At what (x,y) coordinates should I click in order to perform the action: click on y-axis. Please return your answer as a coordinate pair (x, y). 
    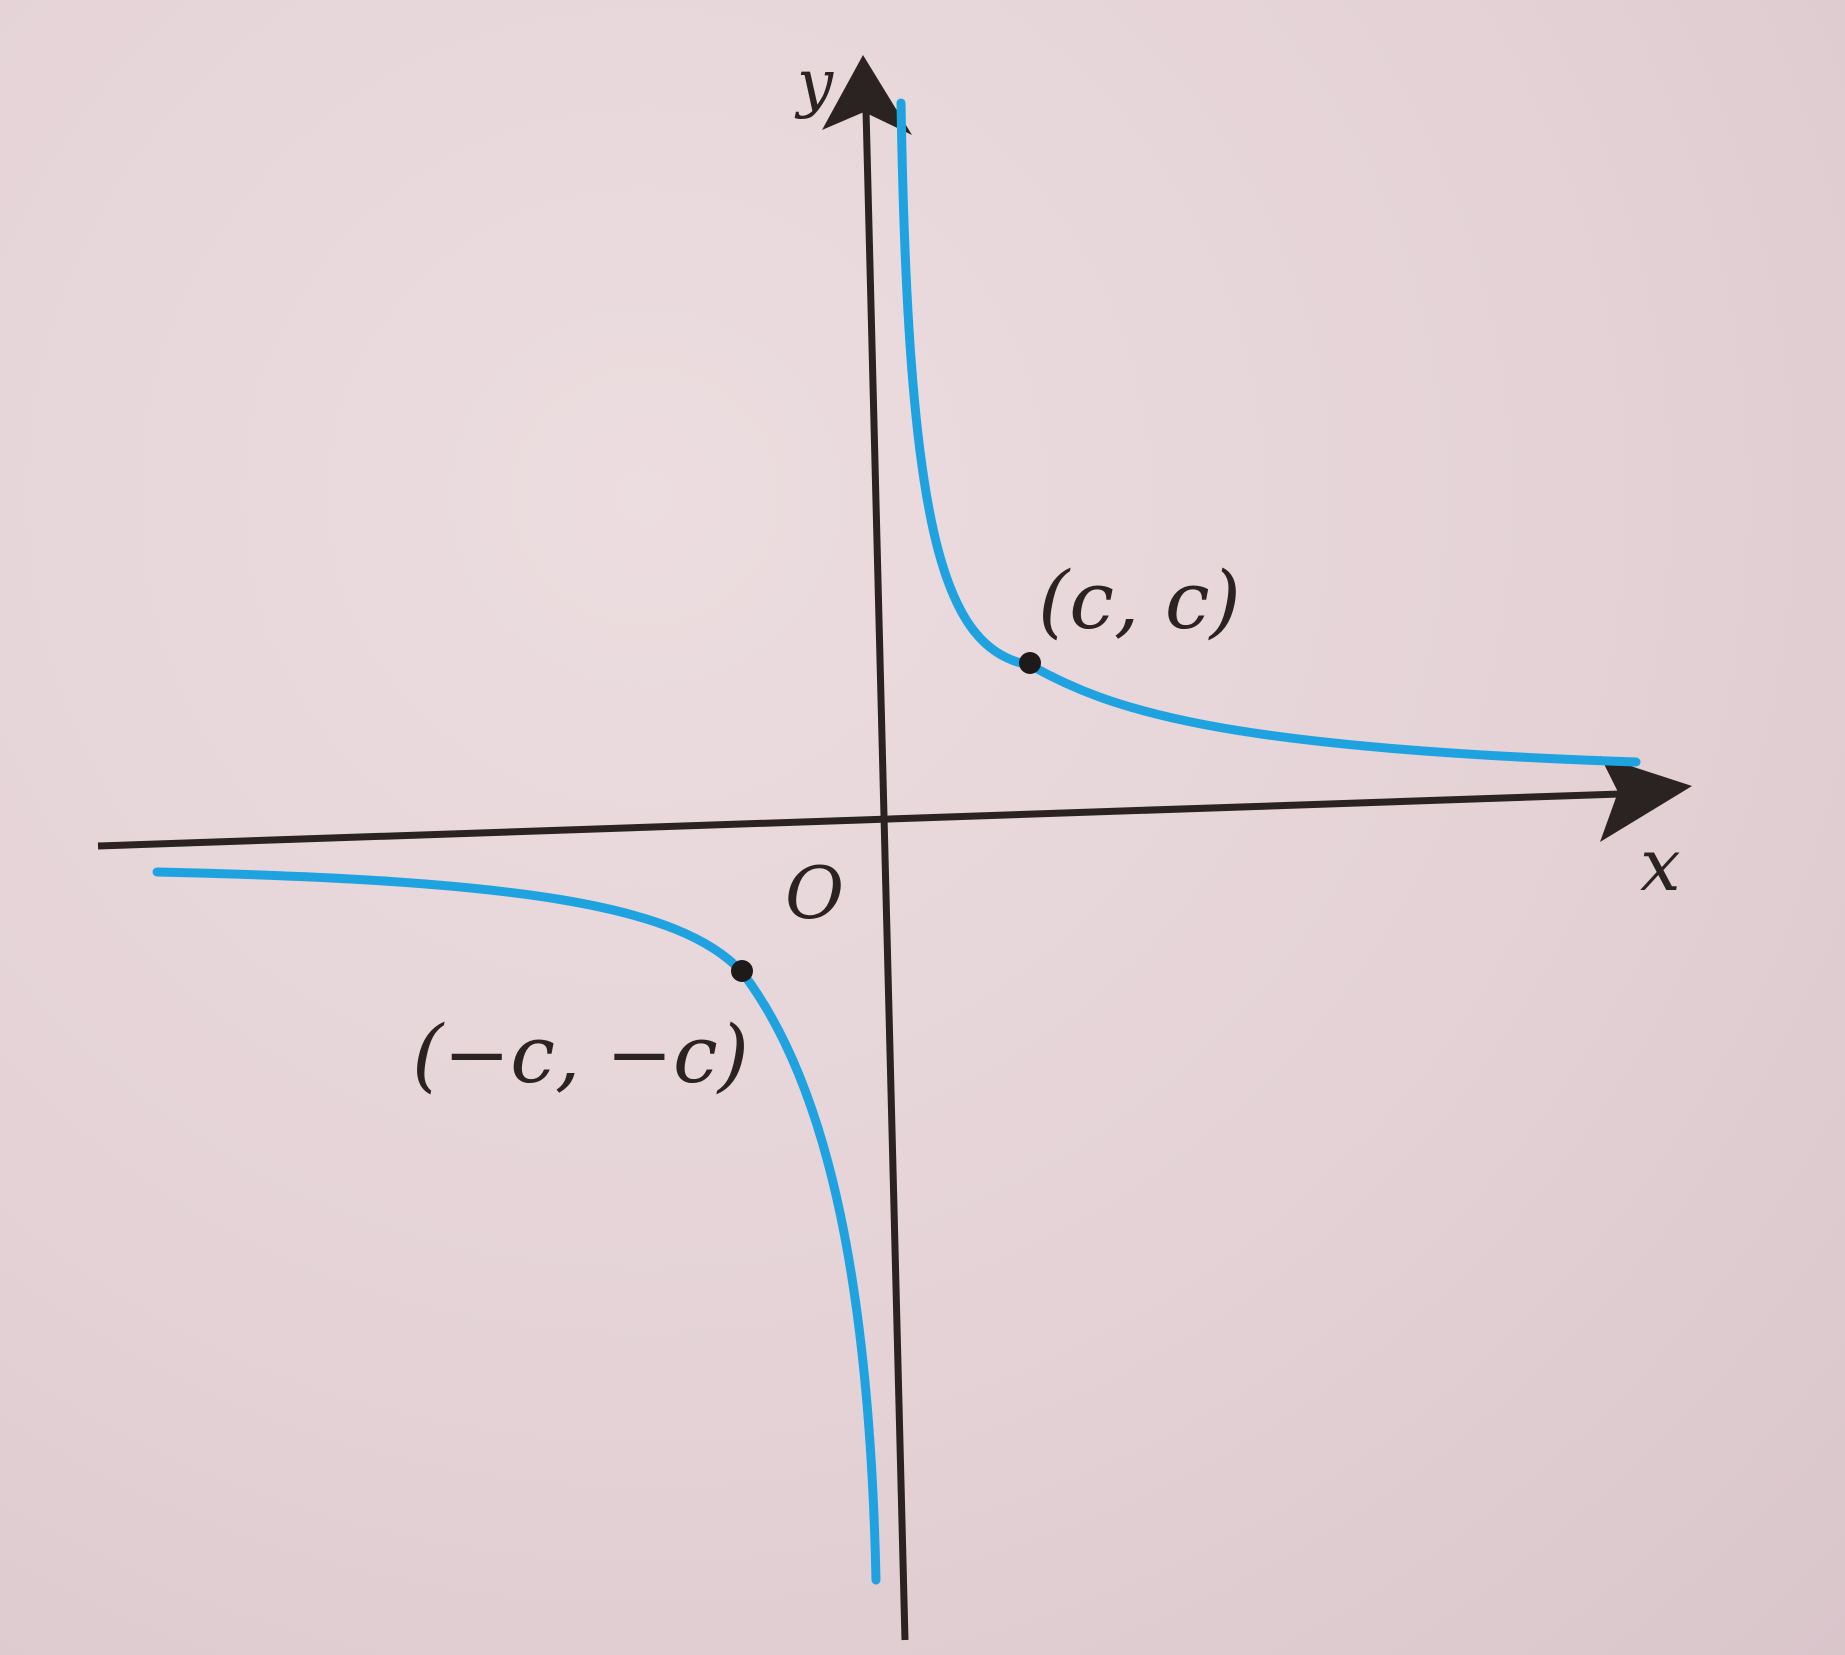
    Looking at the image, I should click on (885, 875).